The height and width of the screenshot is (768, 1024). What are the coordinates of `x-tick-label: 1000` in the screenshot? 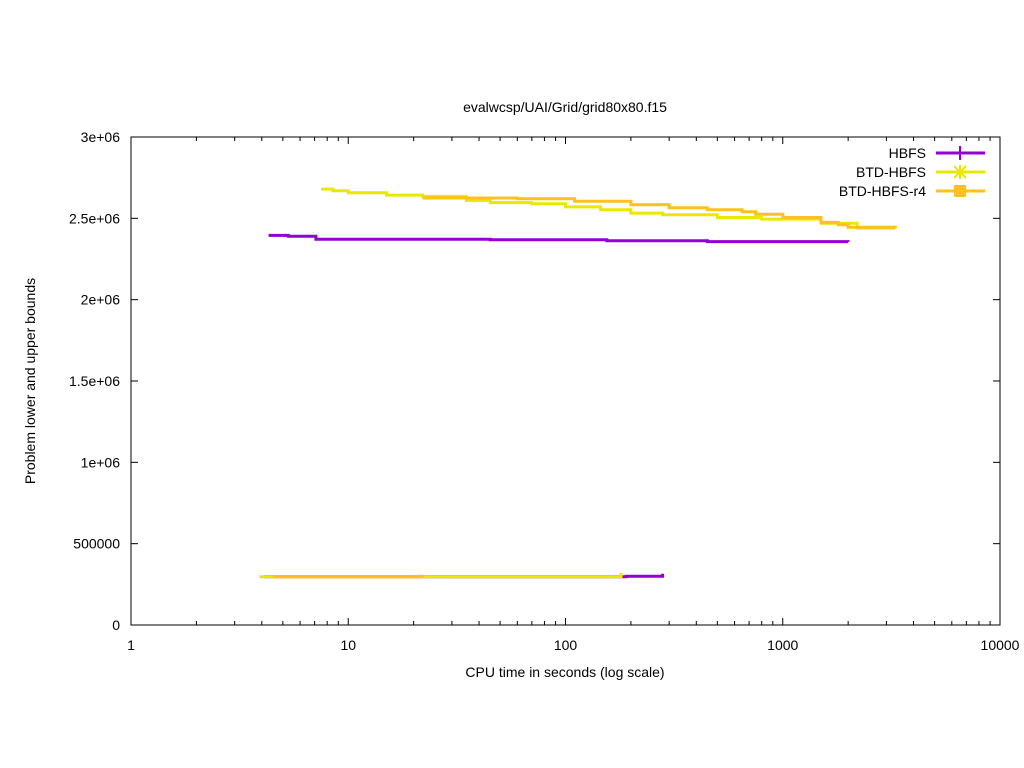 It's located at (782, 645).